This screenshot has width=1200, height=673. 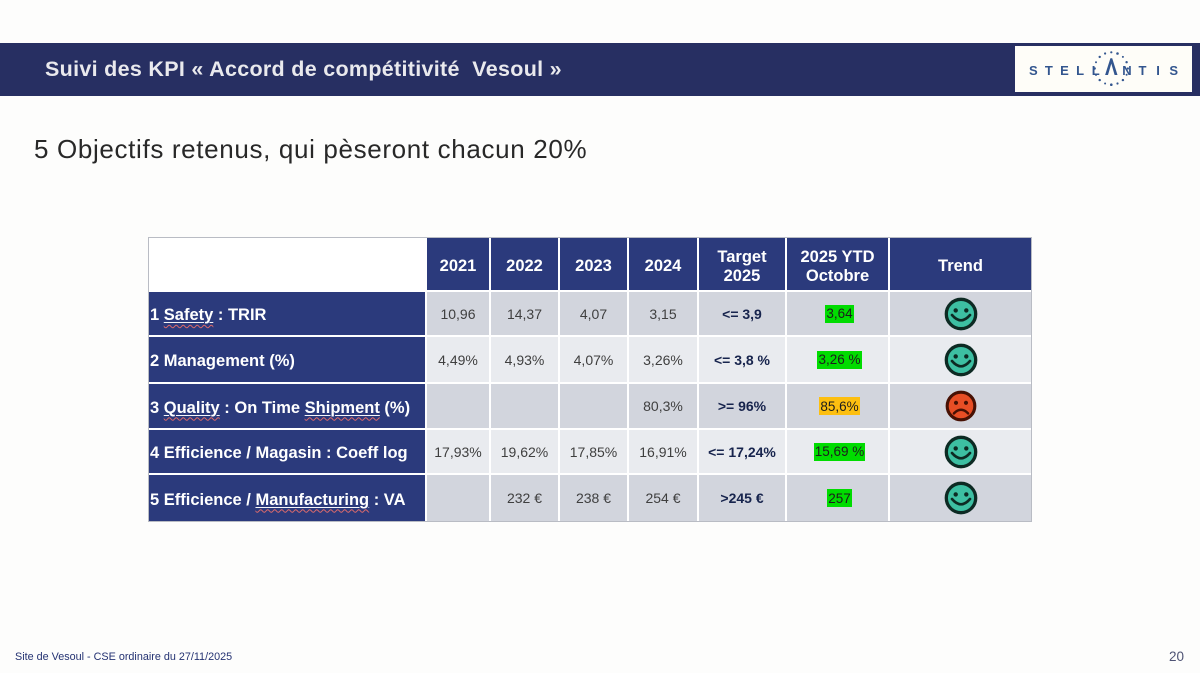 What do you see at coordinates (1064, 70) in the screenshot?
I see `svg-text: E` at bounding box center [1064, 70].